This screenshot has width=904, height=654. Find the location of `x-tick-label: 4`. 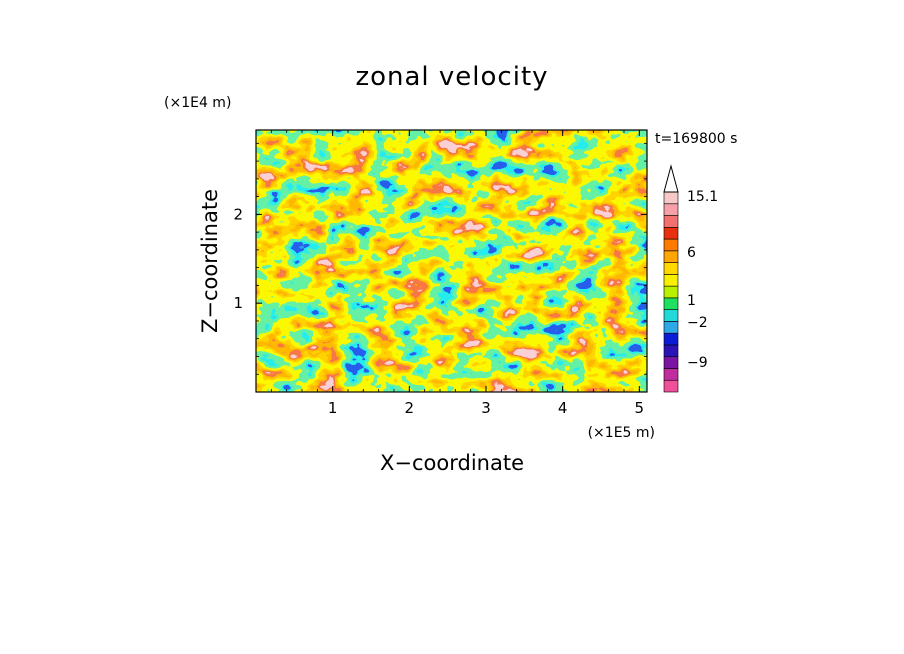

x-tick-label: 4 is located at coordinates (563, 408).